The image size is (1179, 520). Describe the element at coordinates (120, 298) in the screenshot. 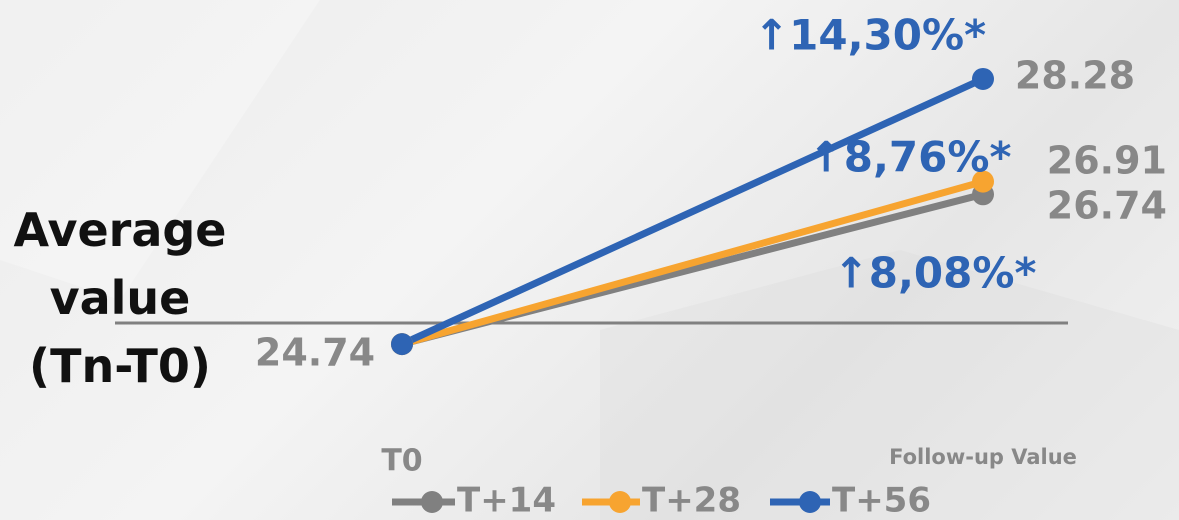

I see `y-axis-label: Average value (Tn-T0)` at that location.